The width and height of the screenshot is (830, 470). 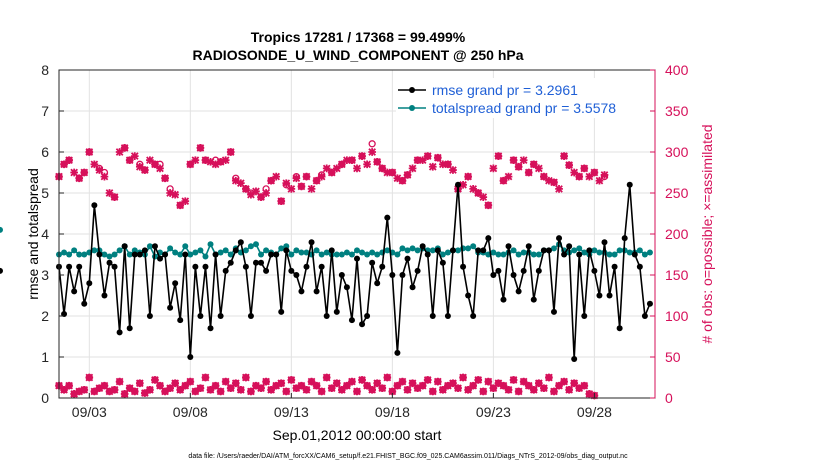 I want to click on y-tick-label-left: 7, so click(x=45, y=111).